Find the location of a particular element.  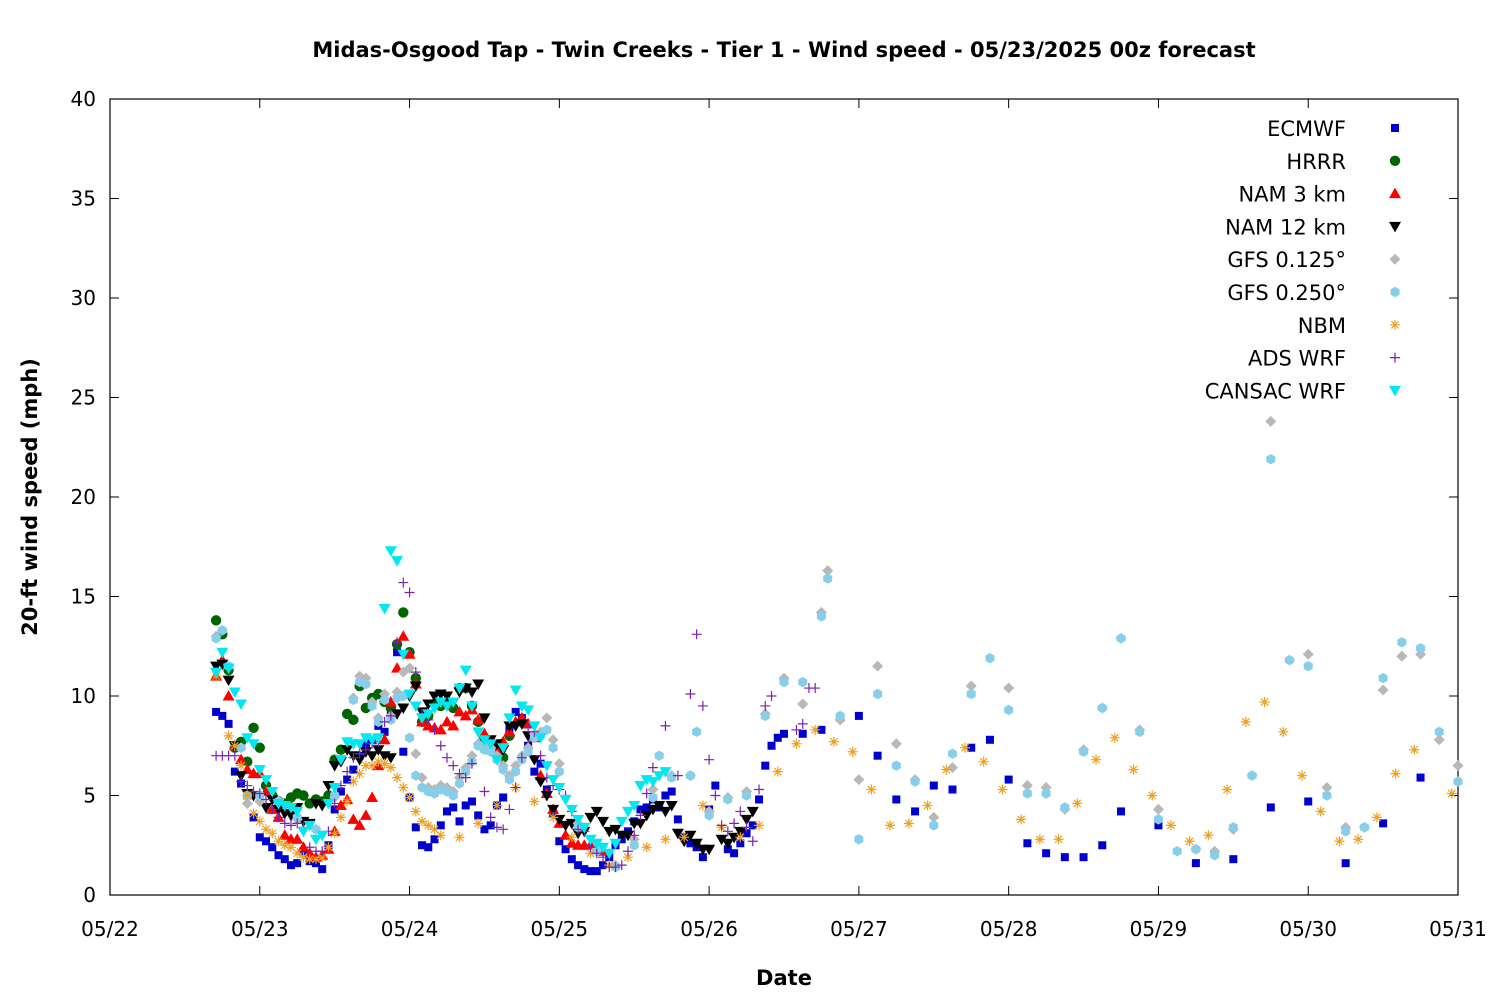

legend-marker is located at coordinates (1395, 357).